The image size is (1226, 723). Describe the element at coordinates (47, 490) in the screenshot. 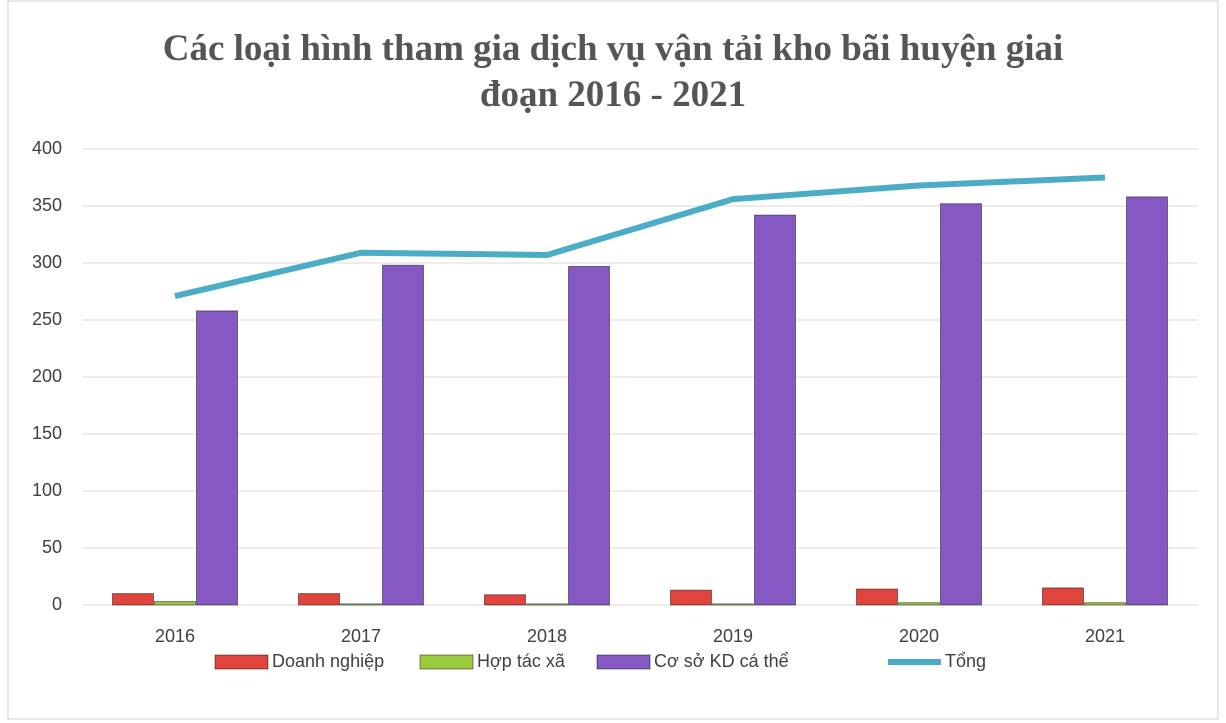

I see `y-tick-label: 100` at that location.